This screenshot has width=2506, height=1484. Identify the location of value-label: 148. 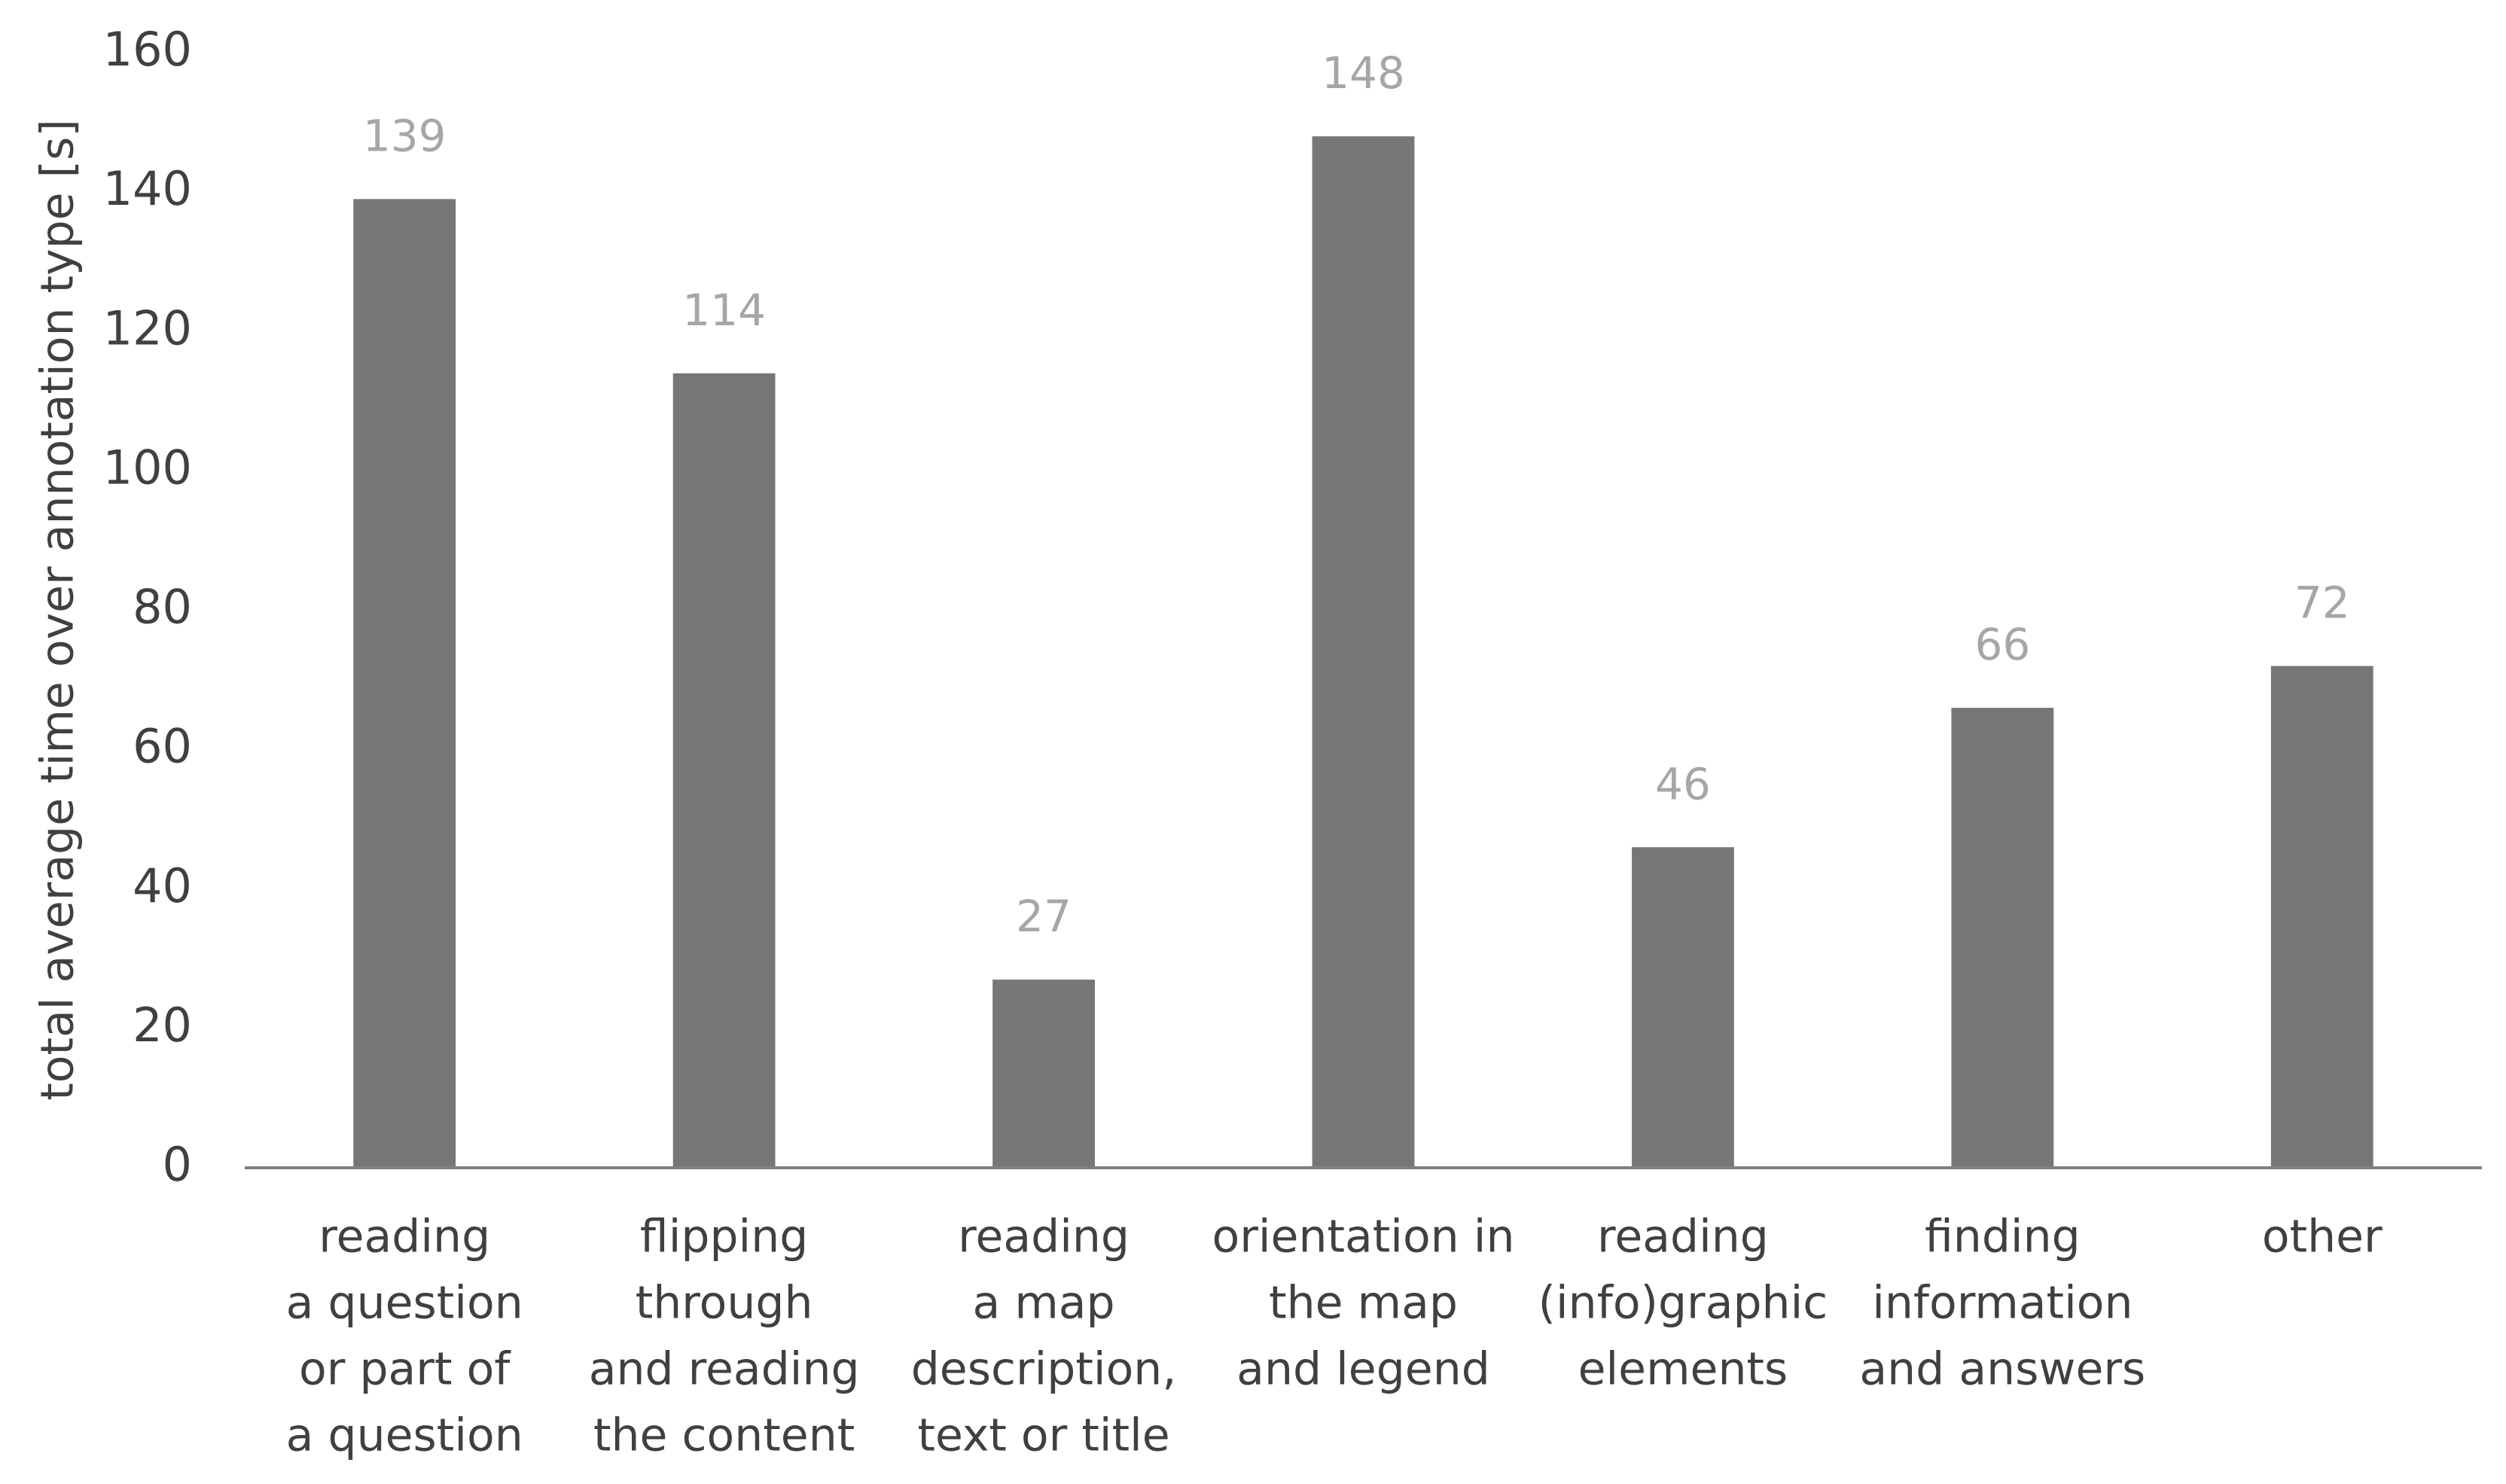
(1363, 73).